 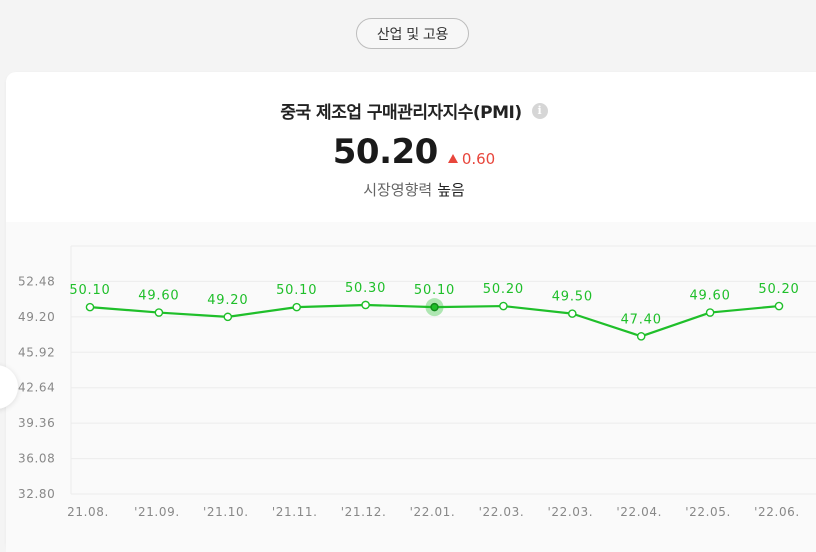 What do you see at coordinates (36, 388) in the screenshot?
I see `y-tick-label: 42.64` at bounding box center [36, 388].